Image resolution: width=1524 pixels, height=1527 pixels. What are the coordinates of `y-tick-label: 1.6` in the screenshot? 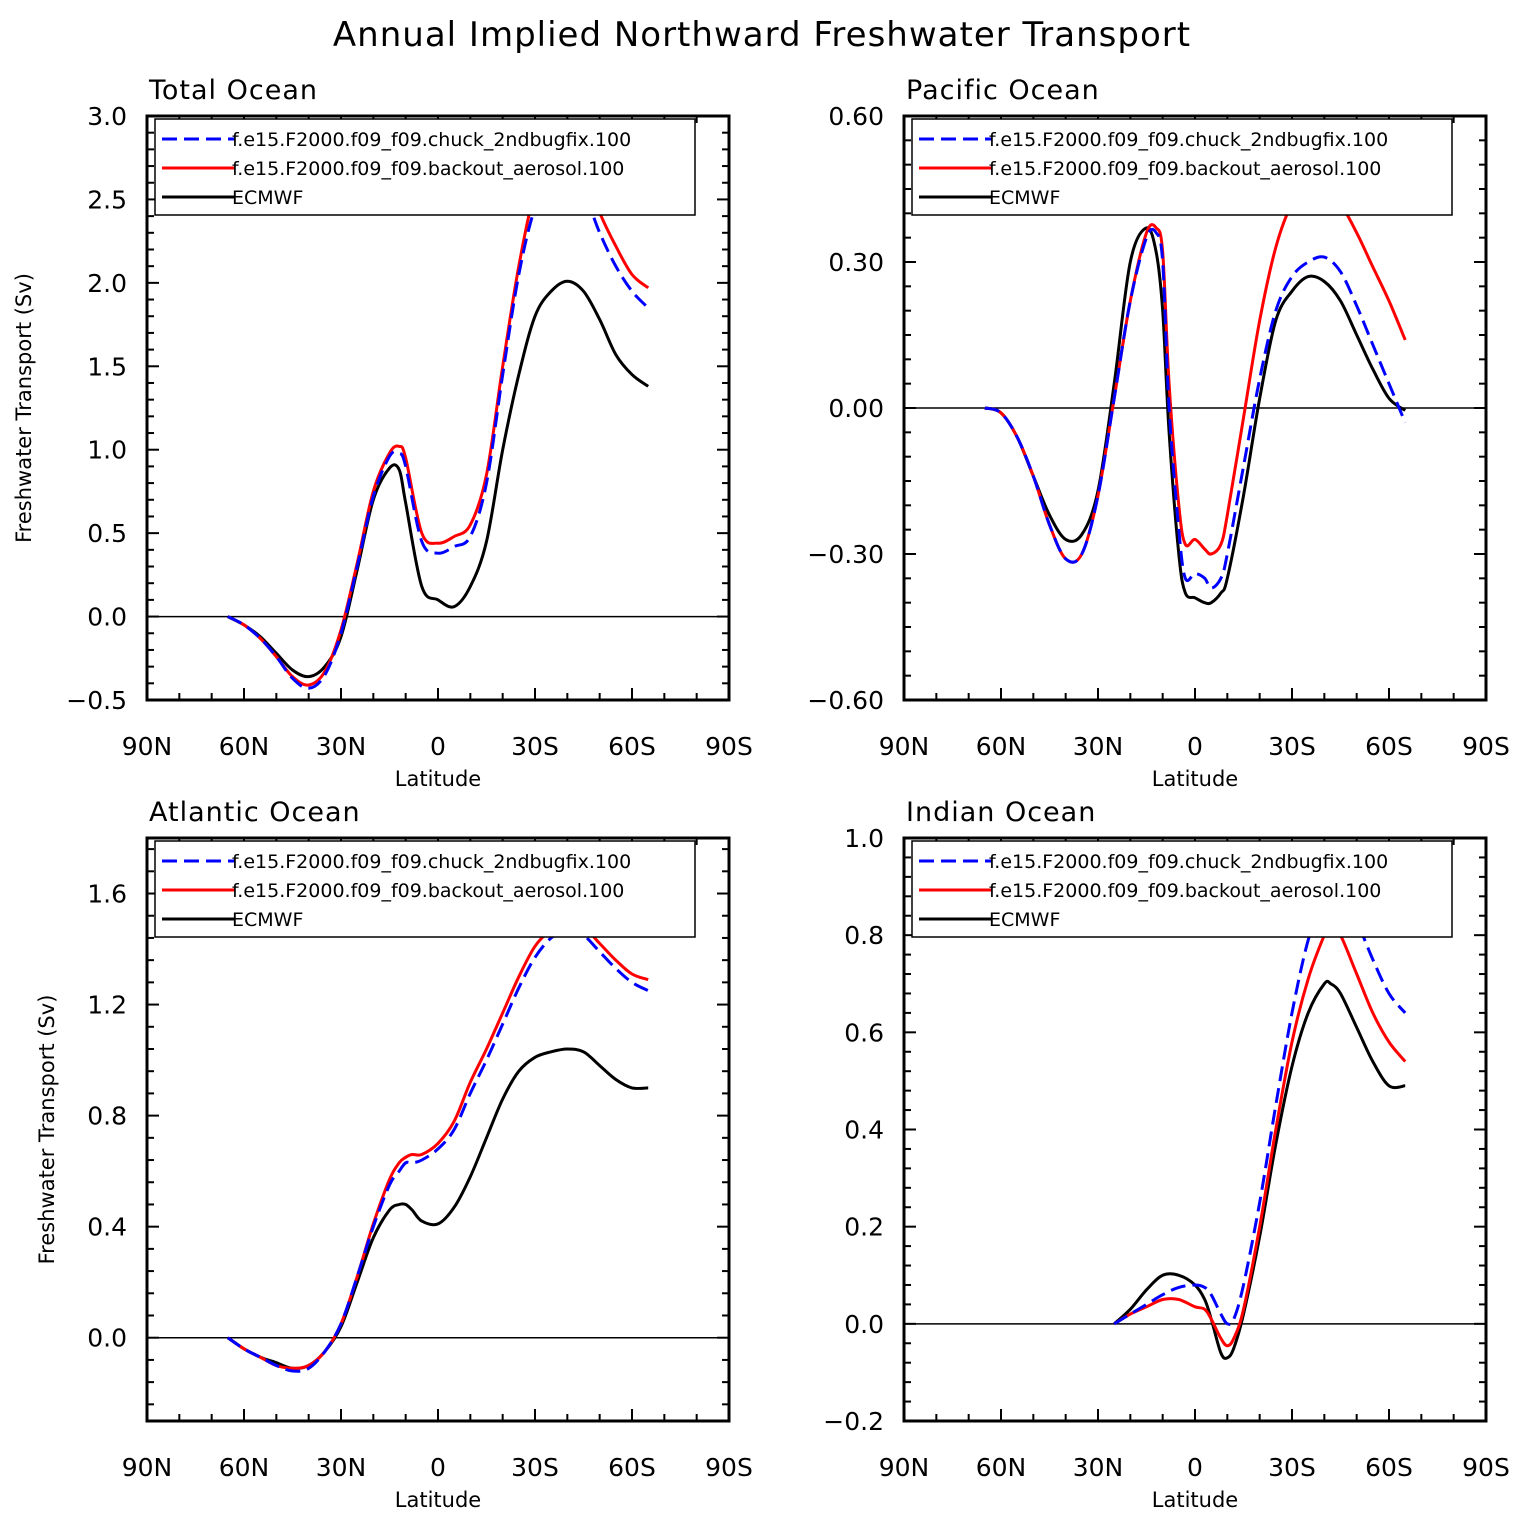 It's located at (107, 894).